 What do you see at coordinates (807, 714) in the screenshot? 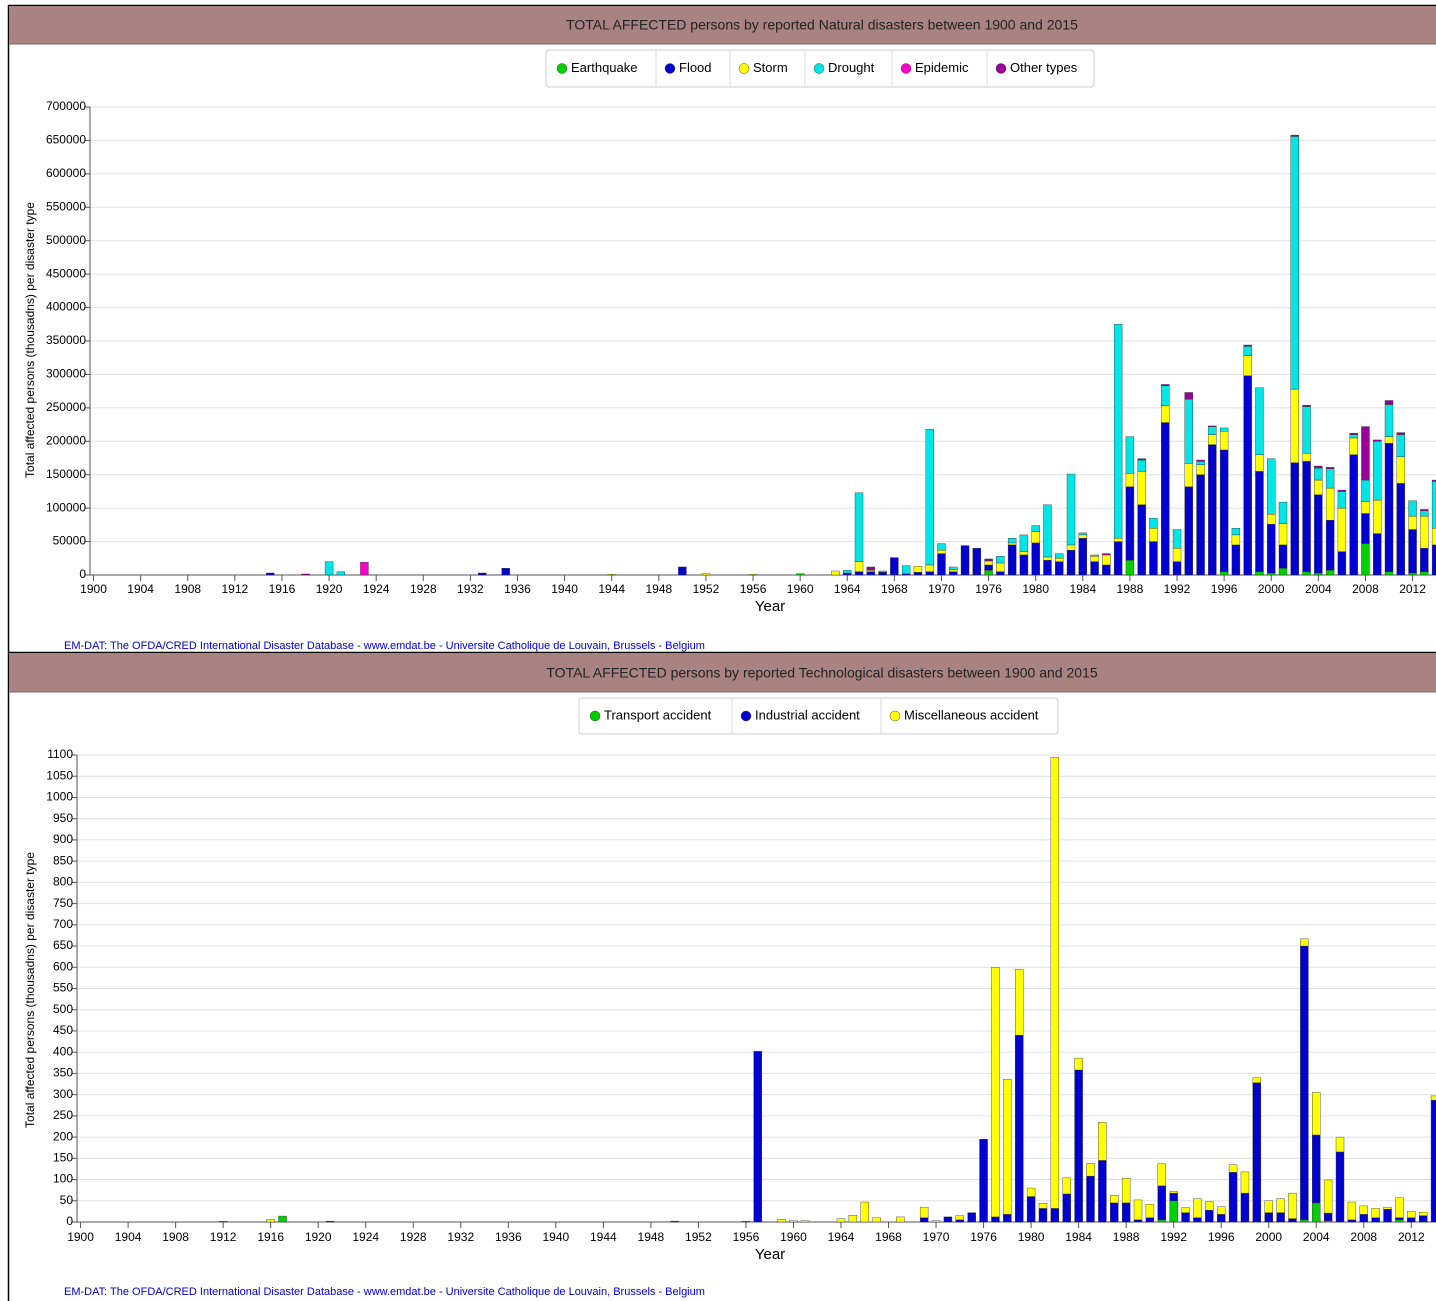
I see `legend-label: Industrial accident` at bounding box center [807, 714].